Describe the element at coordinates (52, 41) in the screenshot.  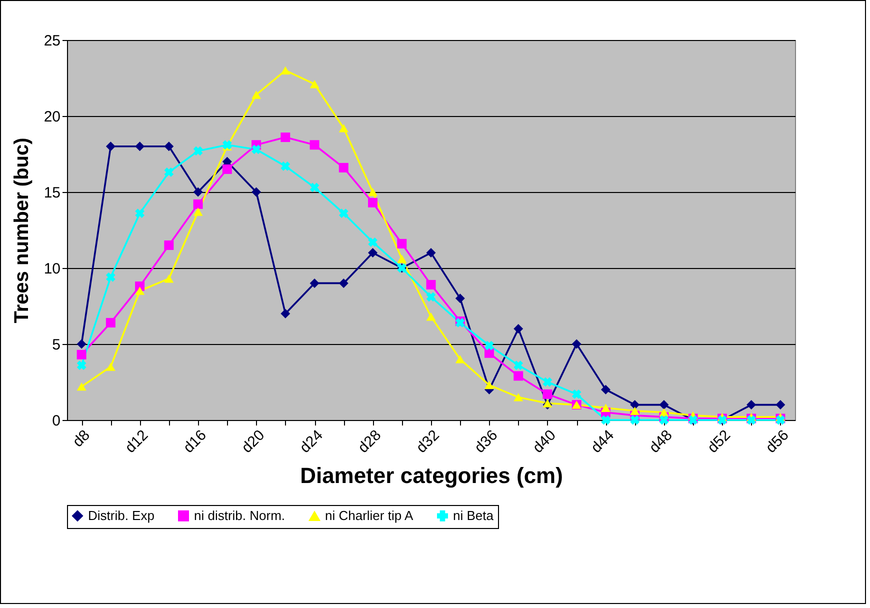
I see `y-tick-label: 25` at that location.